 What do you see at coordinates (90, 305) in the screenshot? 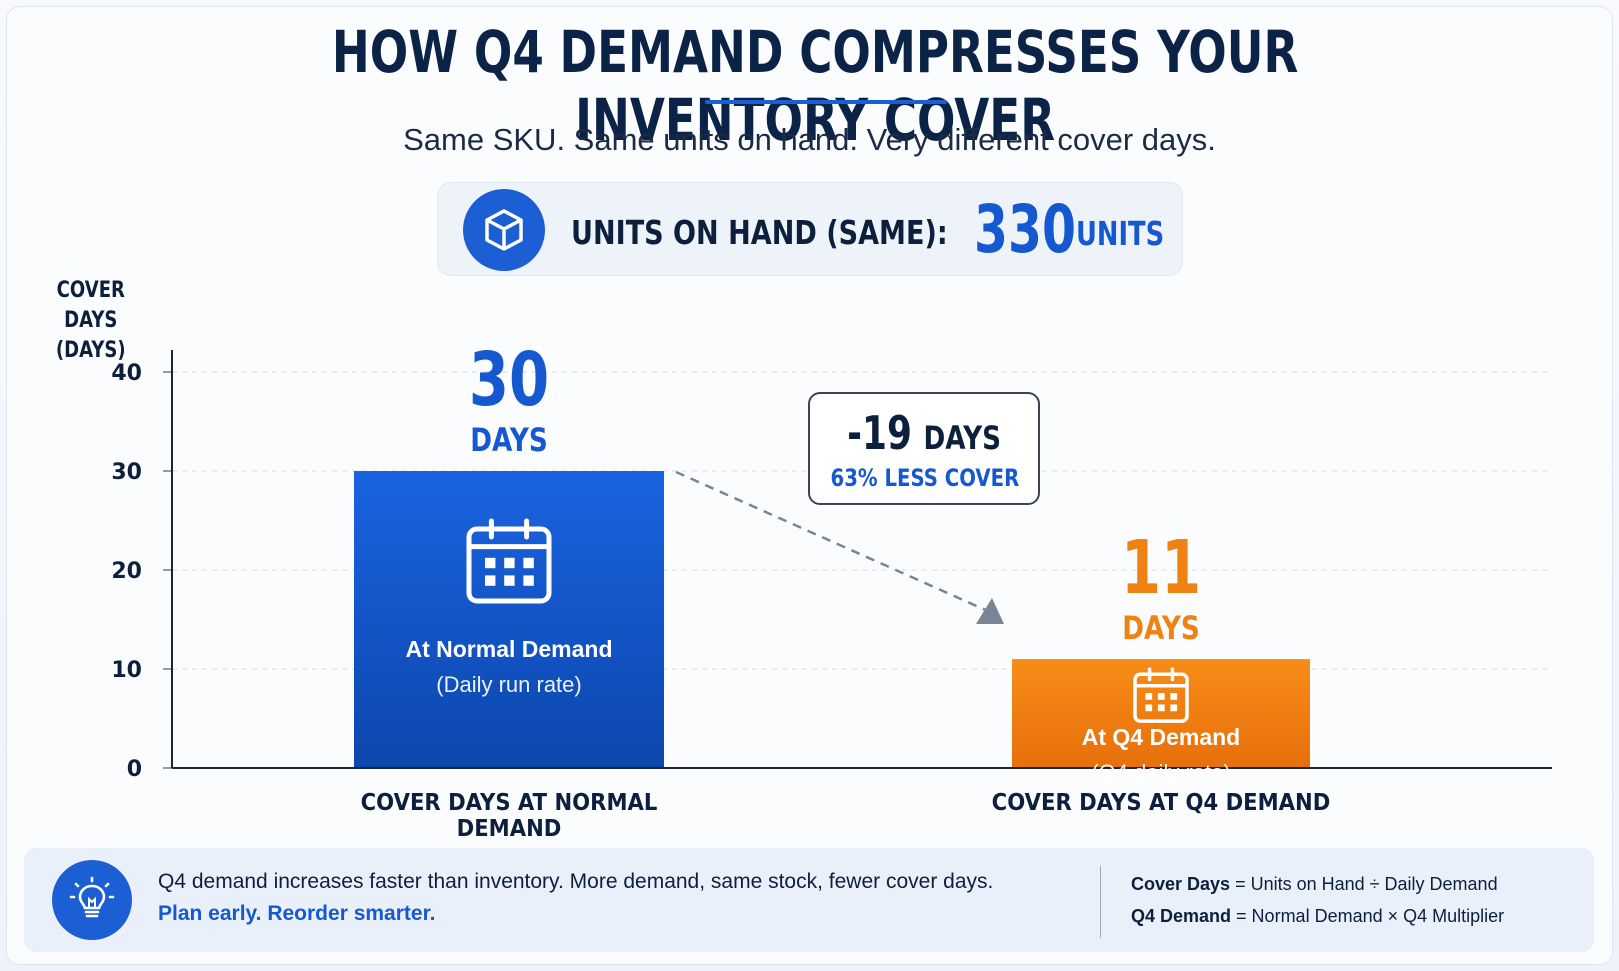
I see `y-axis-label-line-1: COVER DAYS` at bounding box center [90, 305].